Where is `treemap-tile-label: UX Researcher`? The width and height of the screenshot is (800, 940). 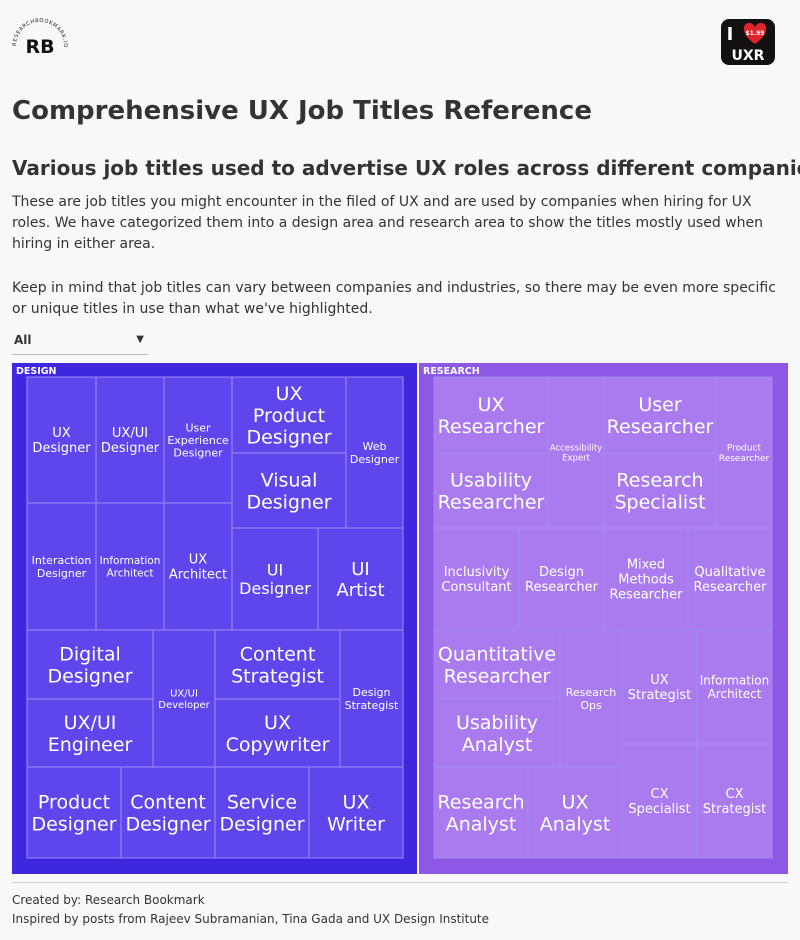 treemap-tile-label: UX Researcher is located at coordinates (491, 416).